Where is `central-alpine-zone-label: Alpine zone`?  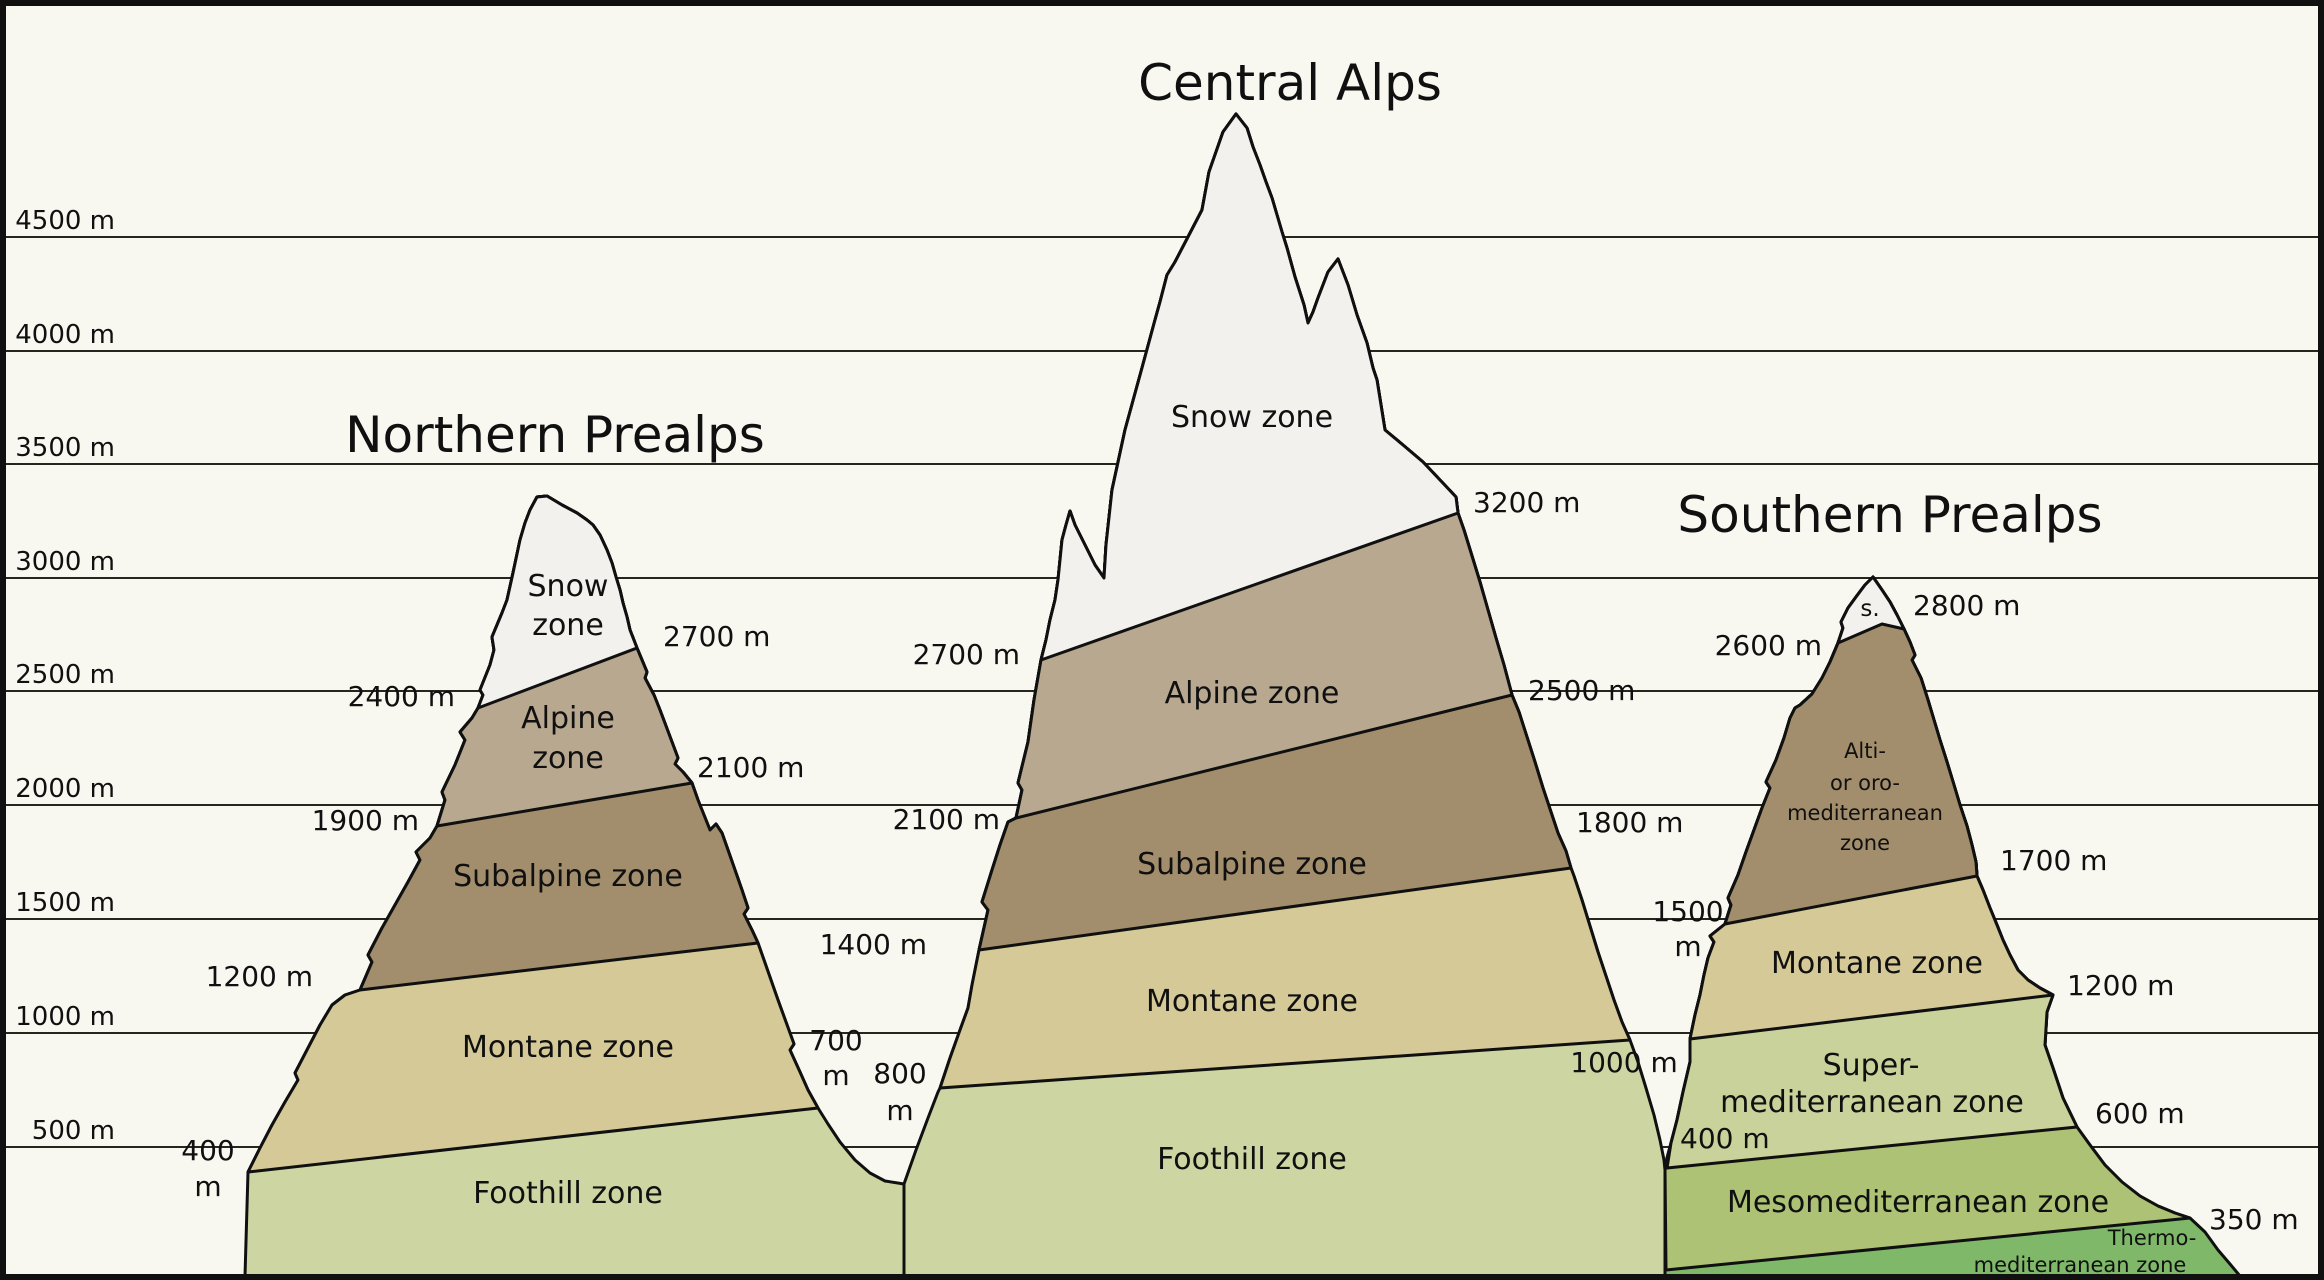 central-alpine-zone-label: Alpine zone is located at coordinates (1252, 693).